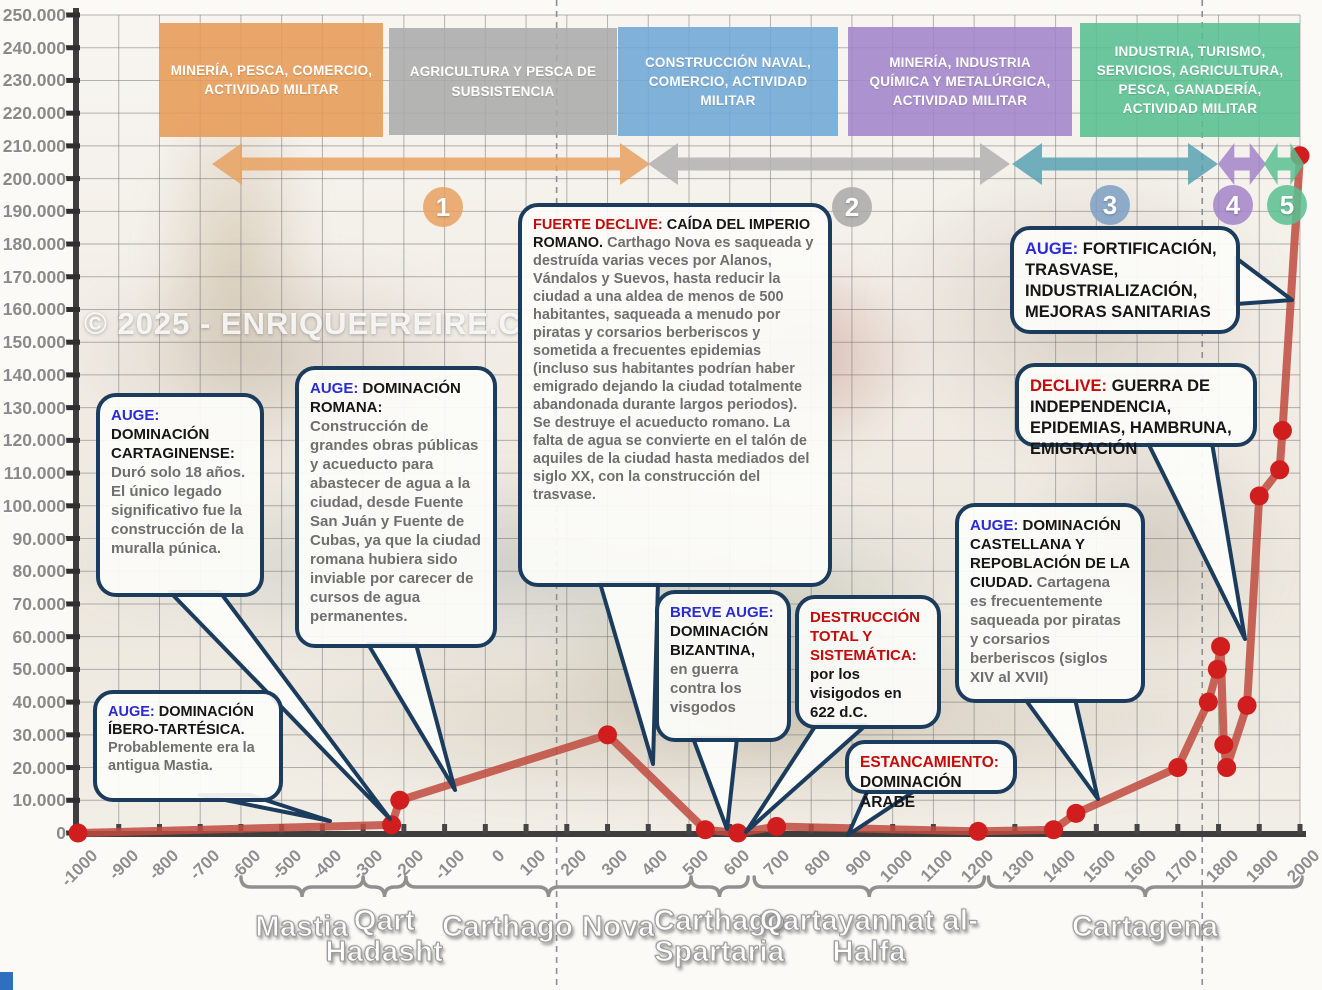 The height and width of the screenshot is (990, 1322). What do you see at coordinates (181, 721) in the screenshot?
I see `callout-text-black: DOMINACIÓN ÍBERO-TARTÉSICA.` at bounding box center [181, 721].